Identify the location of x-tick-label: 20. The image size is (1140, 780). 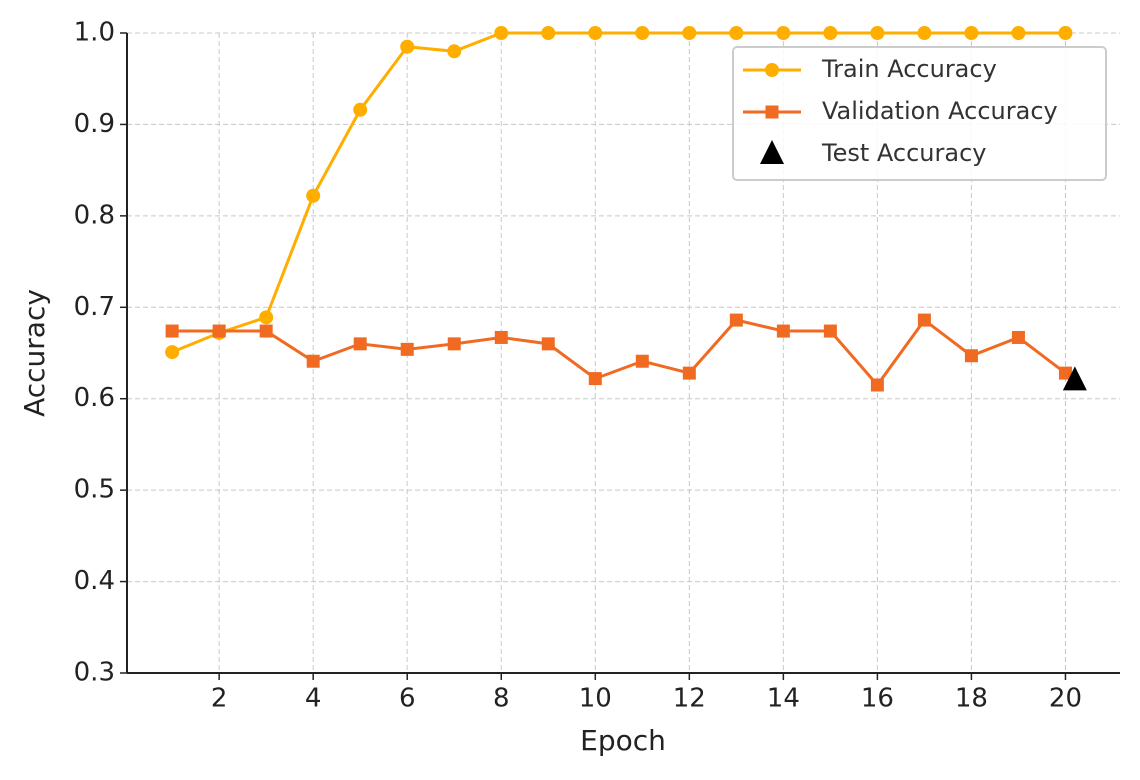
(1065, 699).